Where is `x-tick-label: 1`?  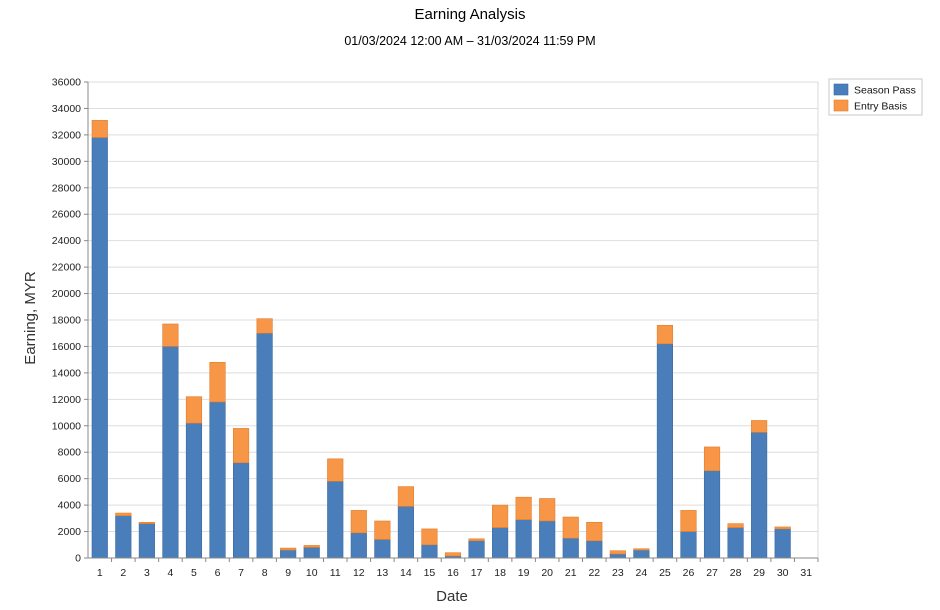 x-tick-label: 1 is located at coordinates (100, 573).